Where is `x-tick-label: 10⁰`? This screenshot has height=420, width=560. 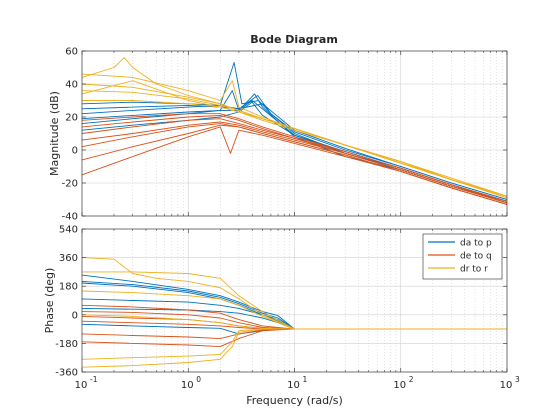
x-tick-label: 10⁰ is located at coordinates (191, 383).